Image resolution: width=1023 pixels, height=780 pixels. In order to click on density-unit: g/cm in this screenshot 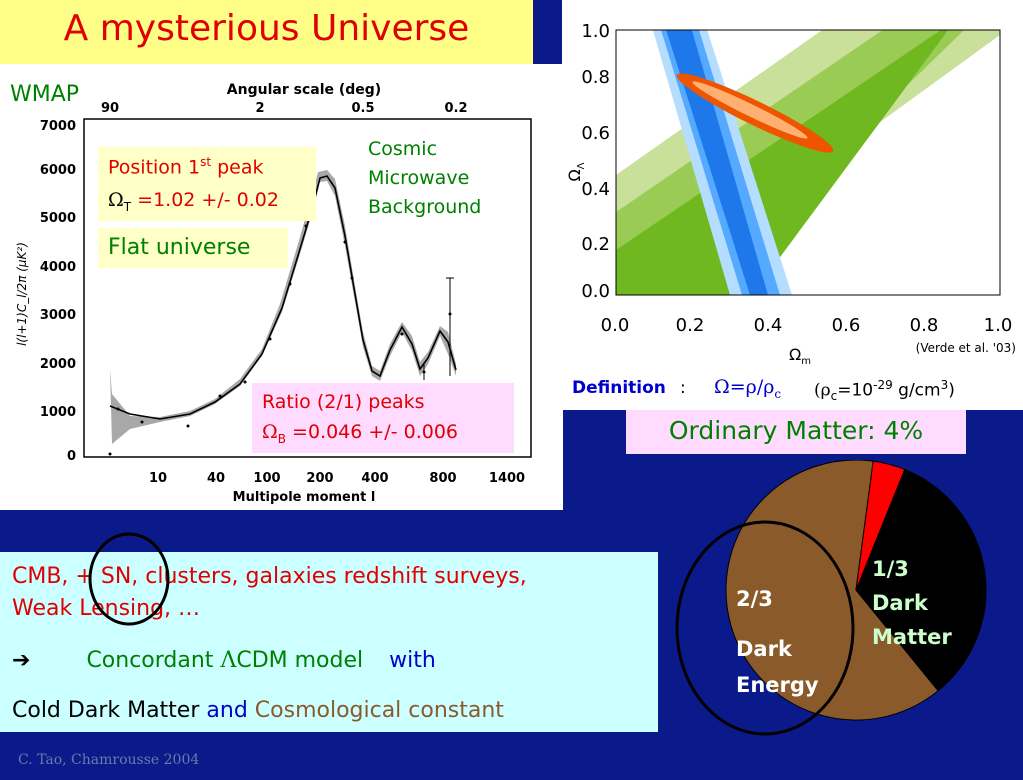, I will do `click(916, 390)`.